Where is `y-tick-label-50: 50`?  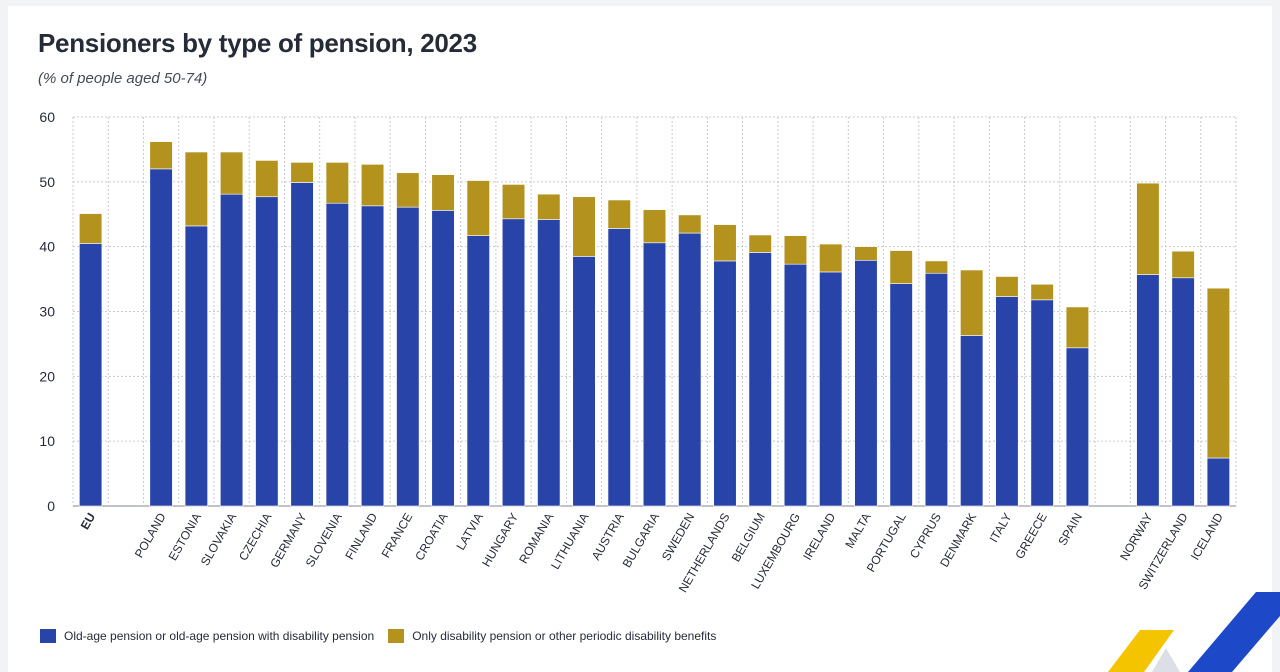 y-tick-label-50: 50 is located at coordinates (47, 182).